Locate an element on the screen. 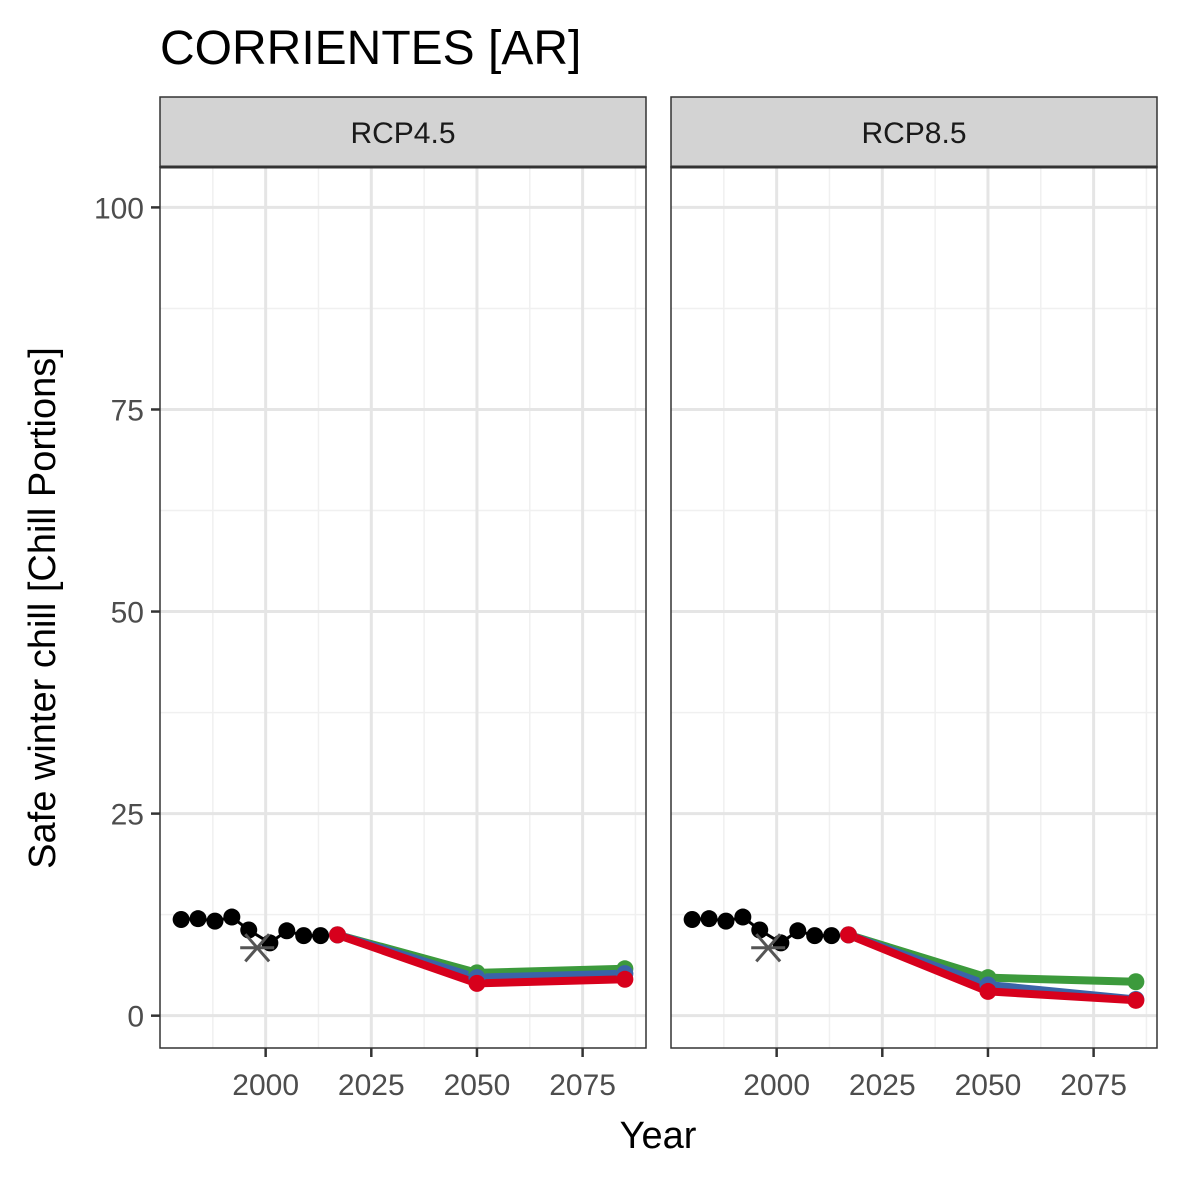 The height and width of the screenshot is (1181, 1181). x-axis-title: Year is located at coordinates (658, 1136).